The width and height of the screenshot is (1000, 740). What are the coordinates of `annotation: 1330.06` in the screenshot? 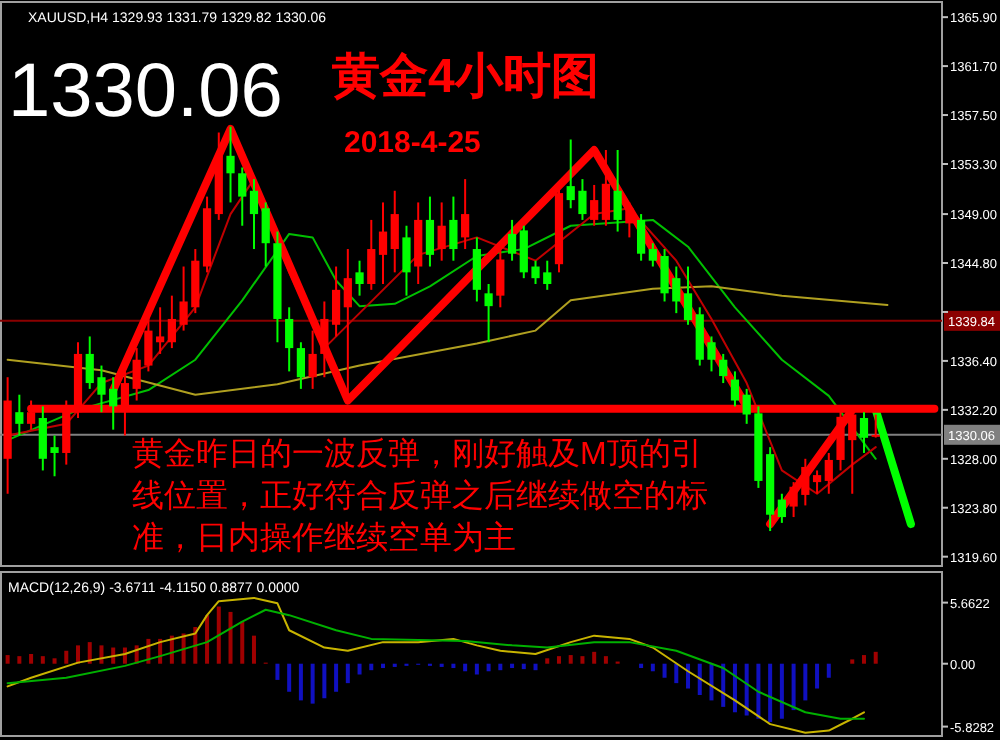 It's located at (145, 92).